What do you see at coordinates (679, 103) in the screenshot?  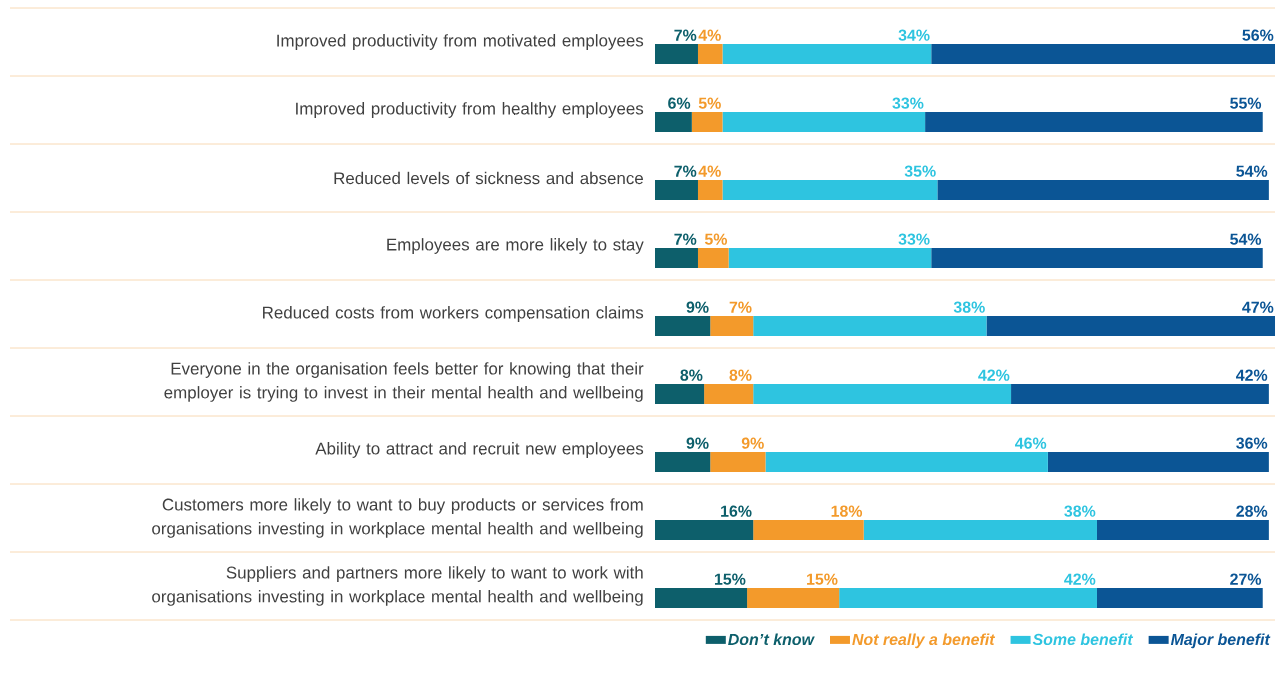 I see `data-label: 6%` at bounding box center [679, 103].